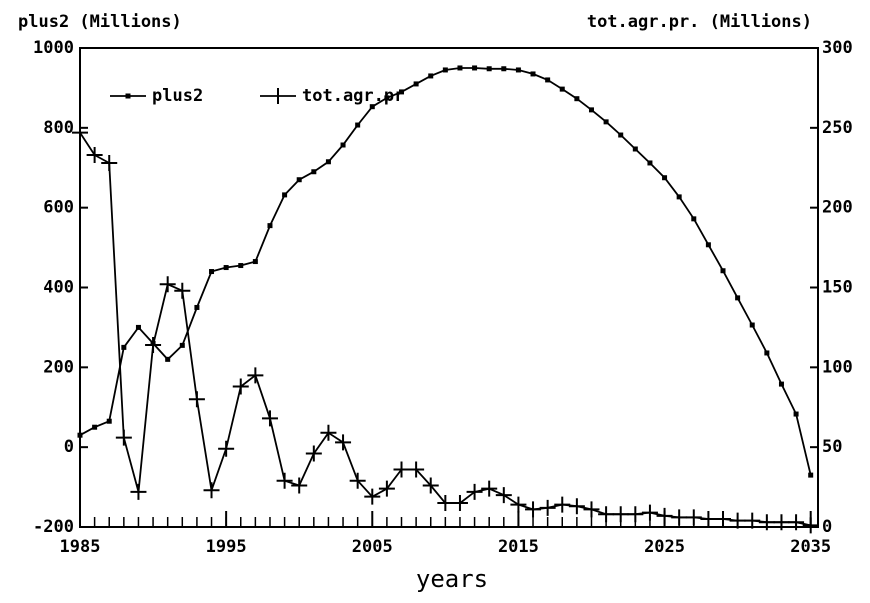  What do you see at coordinates (372, 547) in the screenshot?
I see `x-tick-label: 2005` at bounding box center [372, 547].